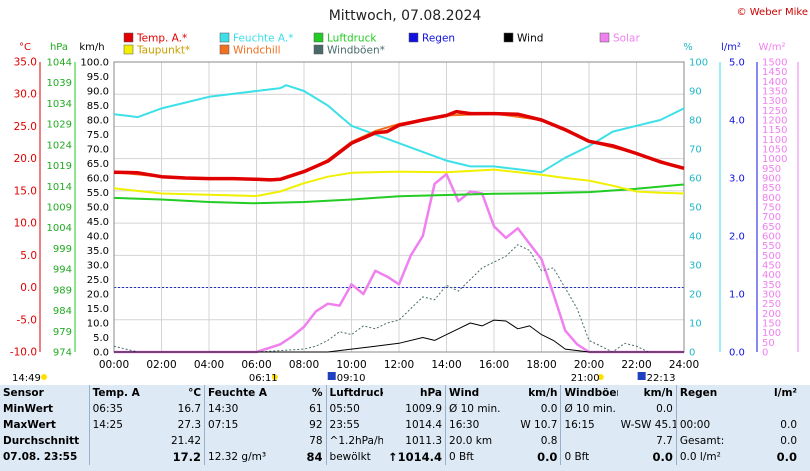 The height and width of the screenshot is (471, 810). What do you see at coordinates (774, 140) in the screenshot?
I see `tick-label-solar: 1100` at bounding box center [774, 140].